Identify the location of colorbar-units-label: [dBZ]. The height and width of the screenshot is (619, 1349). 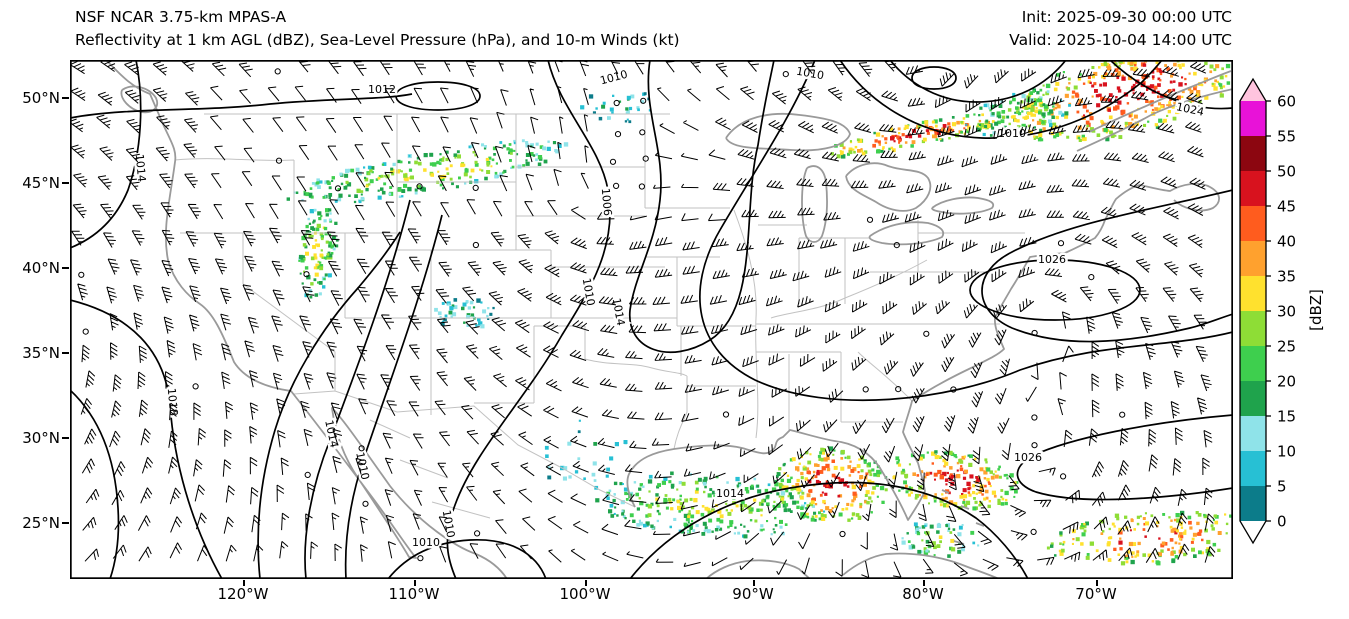
(1316, 310).